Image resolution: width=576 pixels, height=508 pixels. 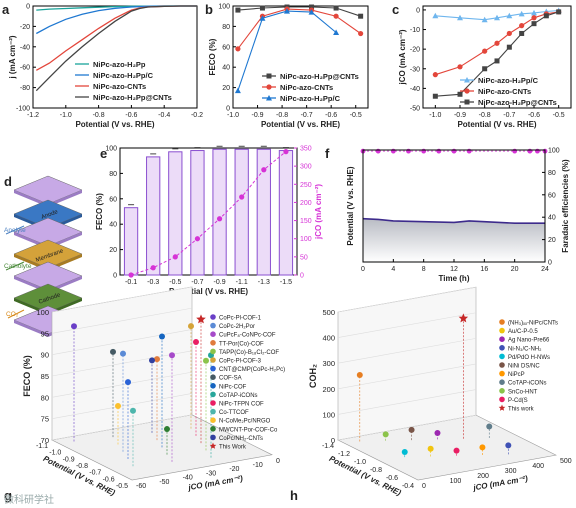 I want to click on y-tick-label: -20, so click(x=25, y=27).